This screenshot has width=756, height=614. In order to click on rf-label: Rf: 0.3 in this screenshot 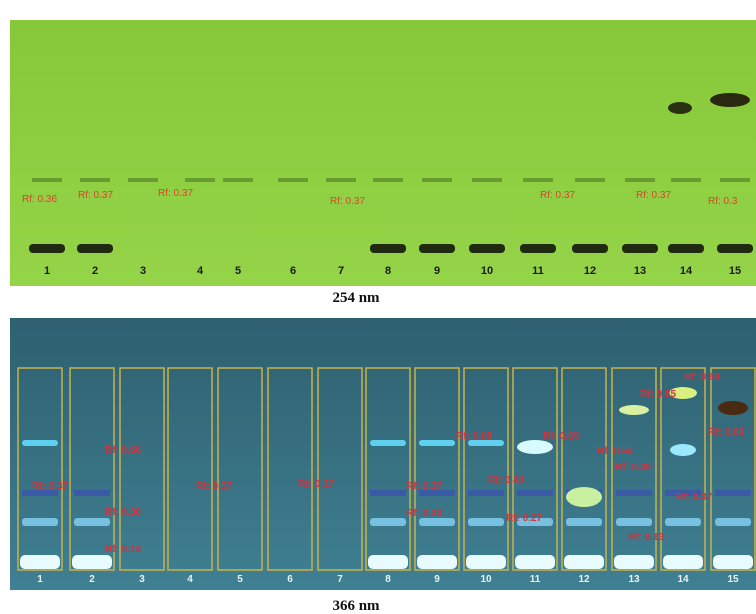, I will do `click(723, 201)`.